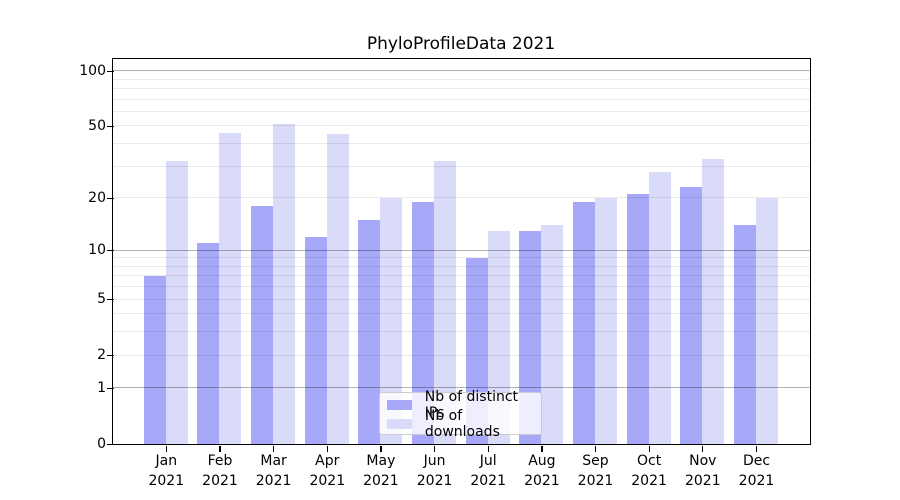  What do you see at coordinates (315, 340) in the screenshot?
I see `bar-nb-of-distinct-ips-apr-2021` at bounding box center [315, 340].